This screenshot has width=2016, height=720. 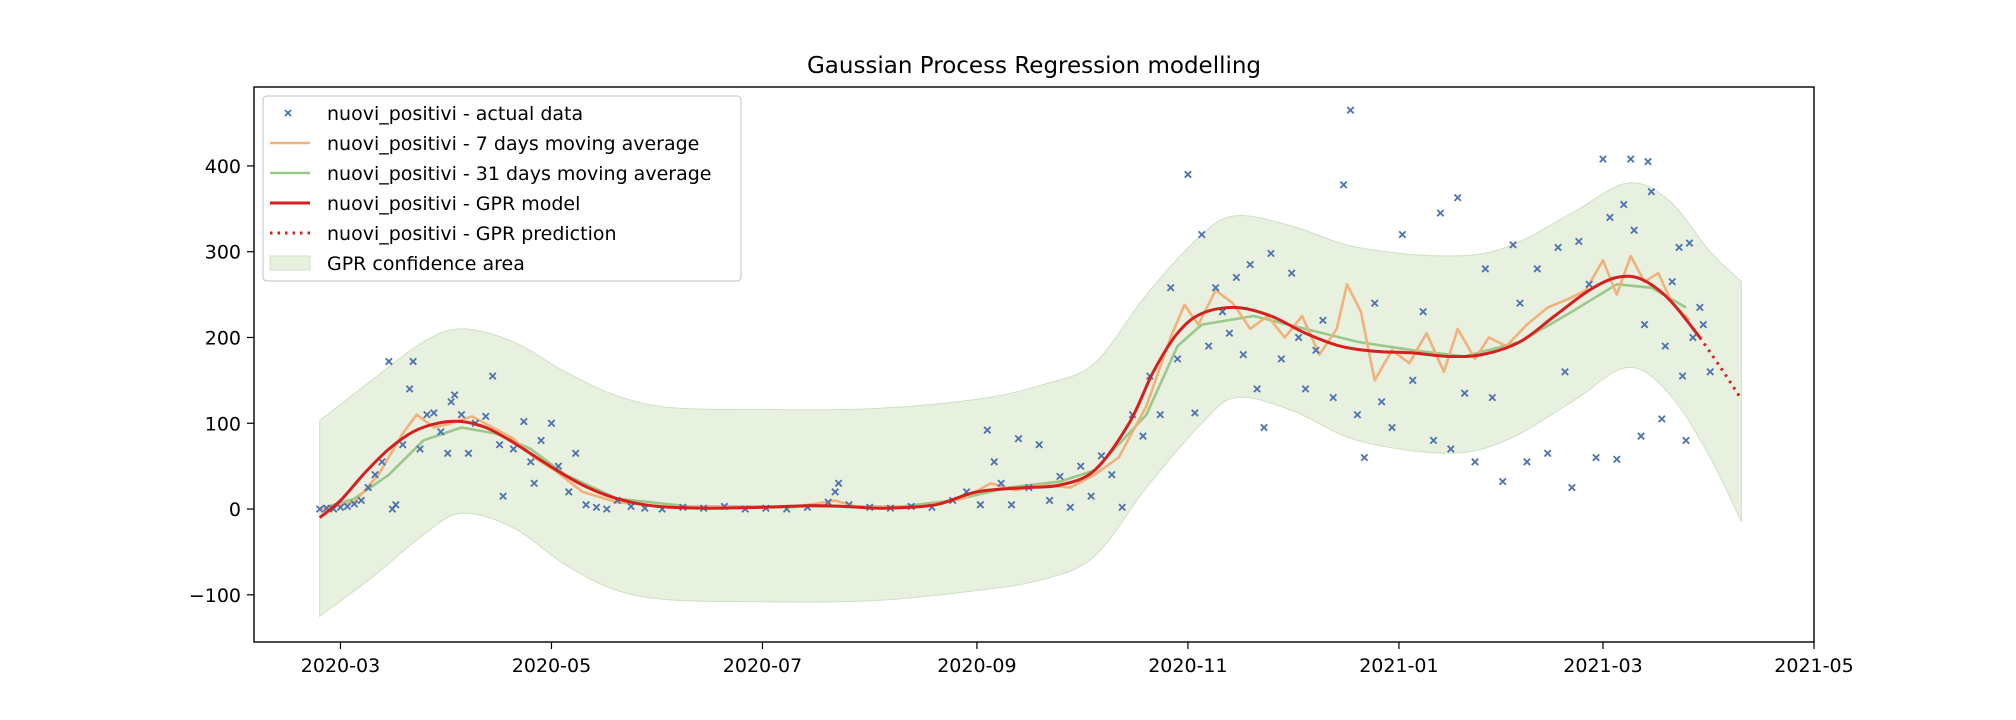 What do you see at coordinates (215, 596) in the screenshot?
I see `y-tick-label: −100` at bounding box center [215, 596].